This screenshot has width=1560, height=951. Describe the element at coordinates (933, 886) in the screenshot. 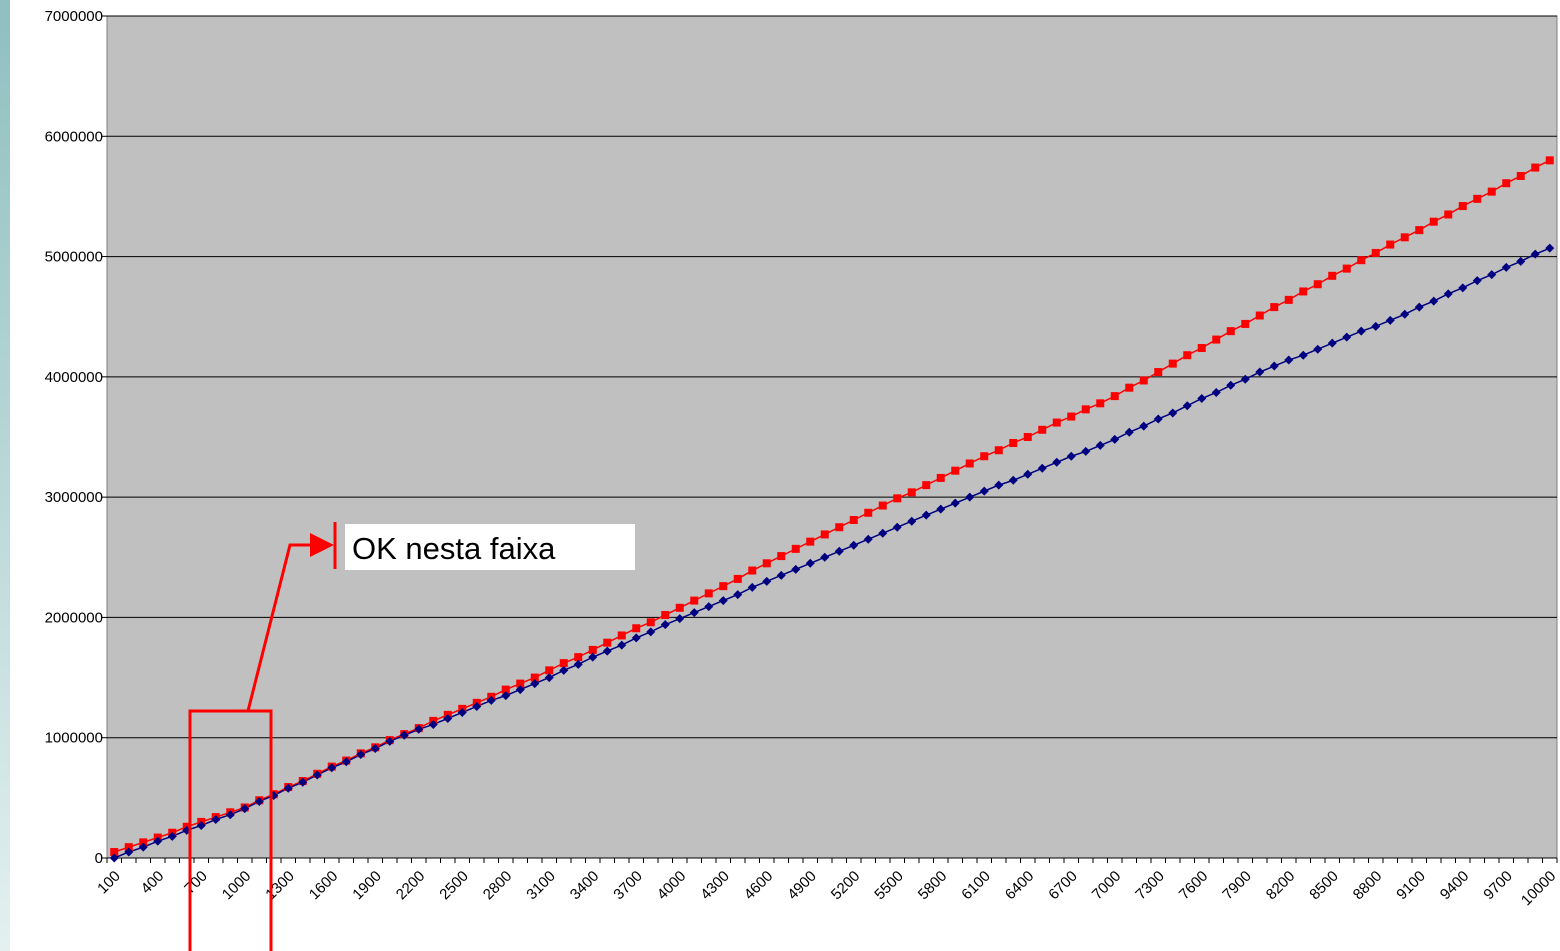

I see `x-tick-label: 5800` at that location.